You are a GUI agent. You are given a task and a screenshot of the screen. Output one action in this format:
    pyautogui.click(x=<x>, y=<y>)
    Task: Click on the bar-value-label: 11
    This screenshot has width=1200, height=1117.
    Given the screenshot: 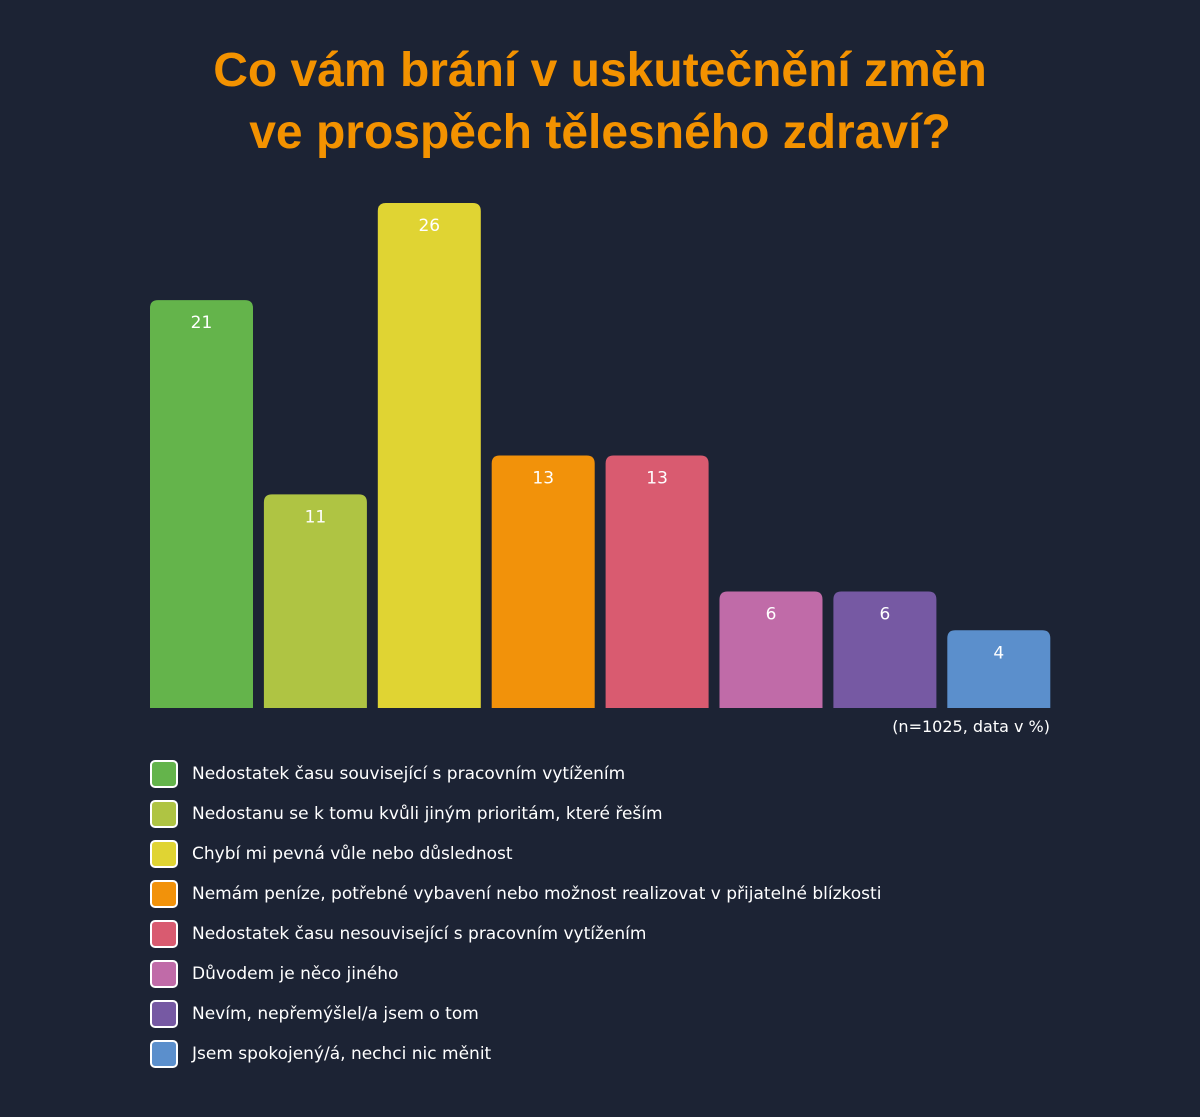 What is the action you would take?
    pyautogui.click(x=316, y=517)
    